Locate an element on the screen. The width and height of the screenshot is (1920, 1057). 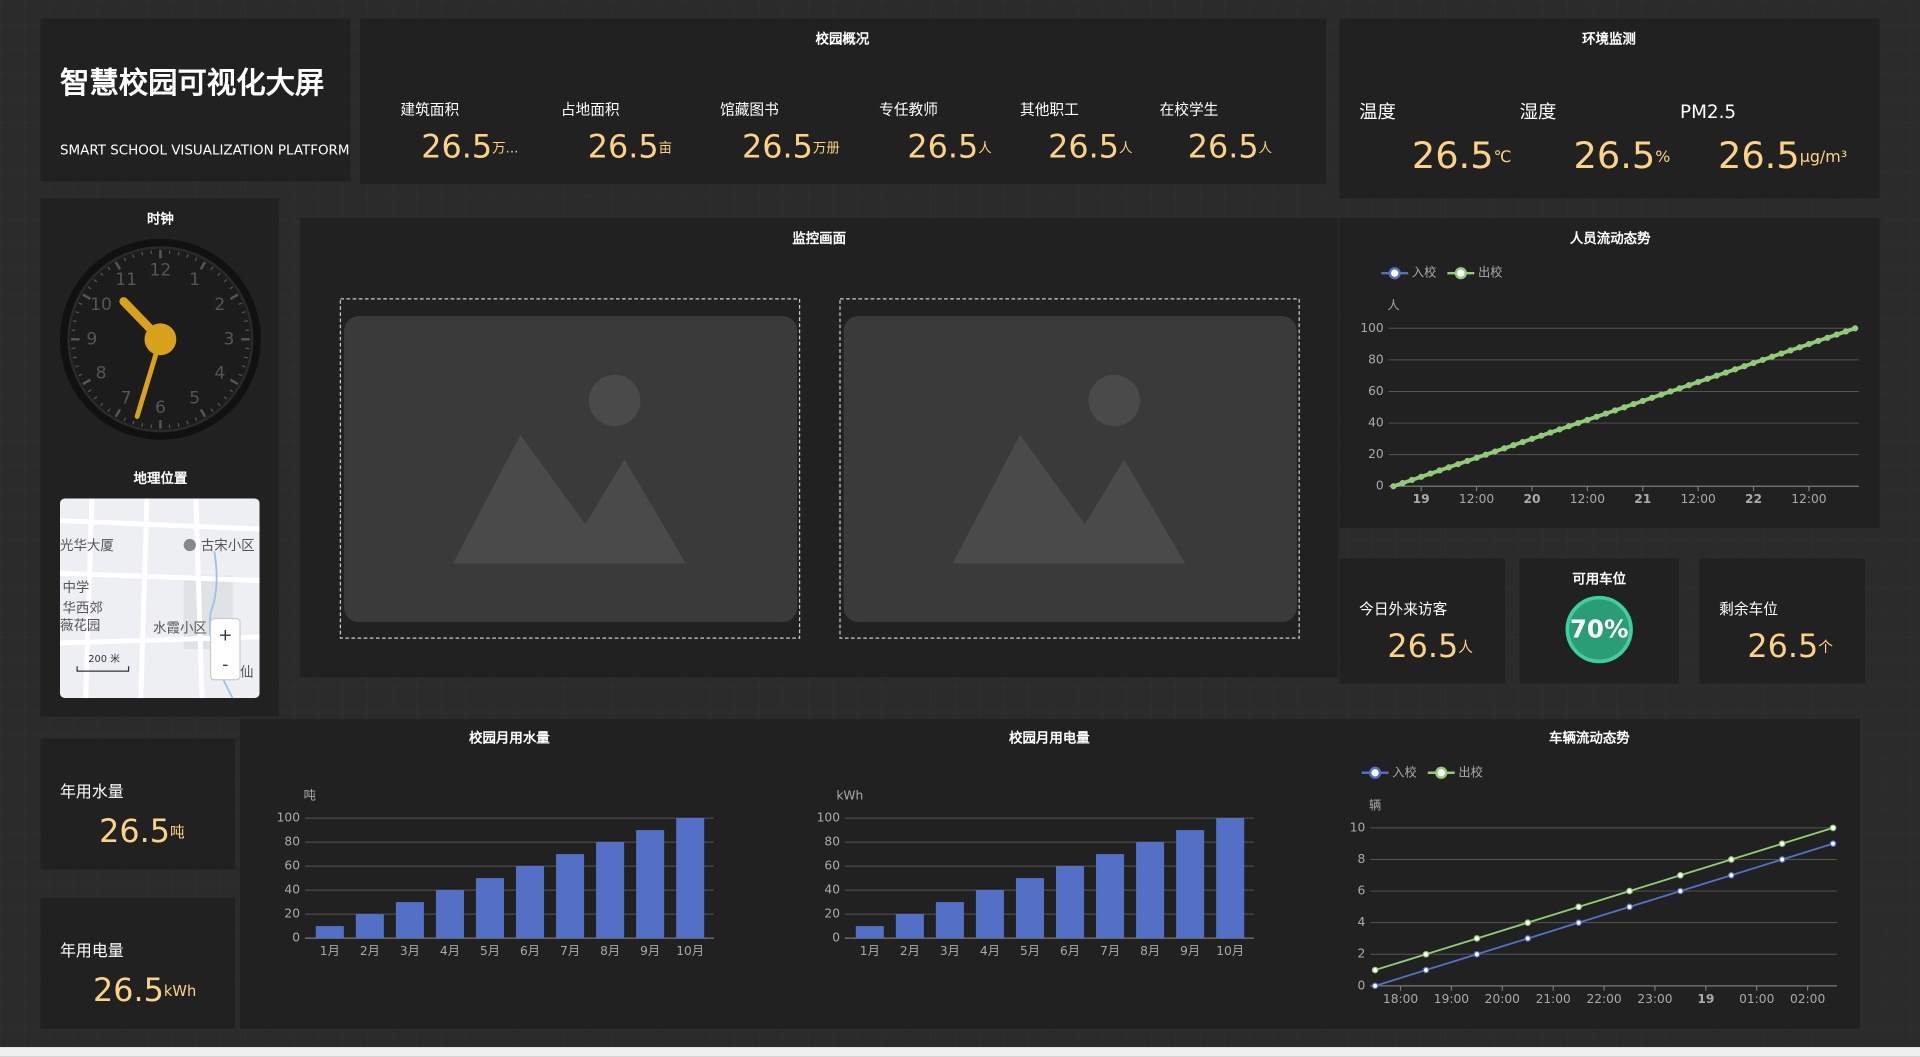
page-title: 智慧校园可视化大屏 is located at coordinates (192, 83).